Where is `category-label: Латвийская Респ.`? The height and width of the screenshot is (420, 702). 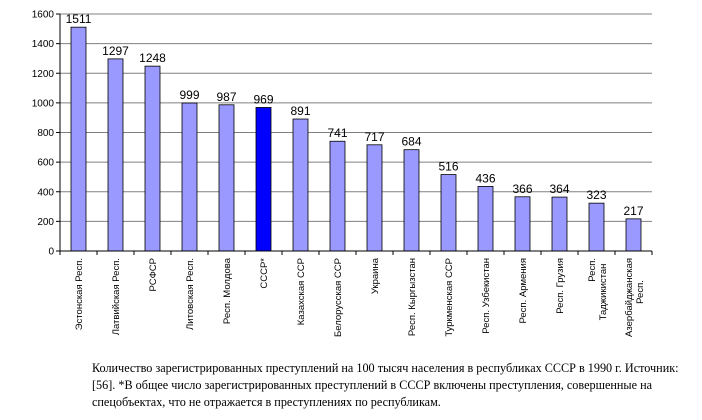 category-label: Латвийская Респ. is located at coordinates (116, 296).